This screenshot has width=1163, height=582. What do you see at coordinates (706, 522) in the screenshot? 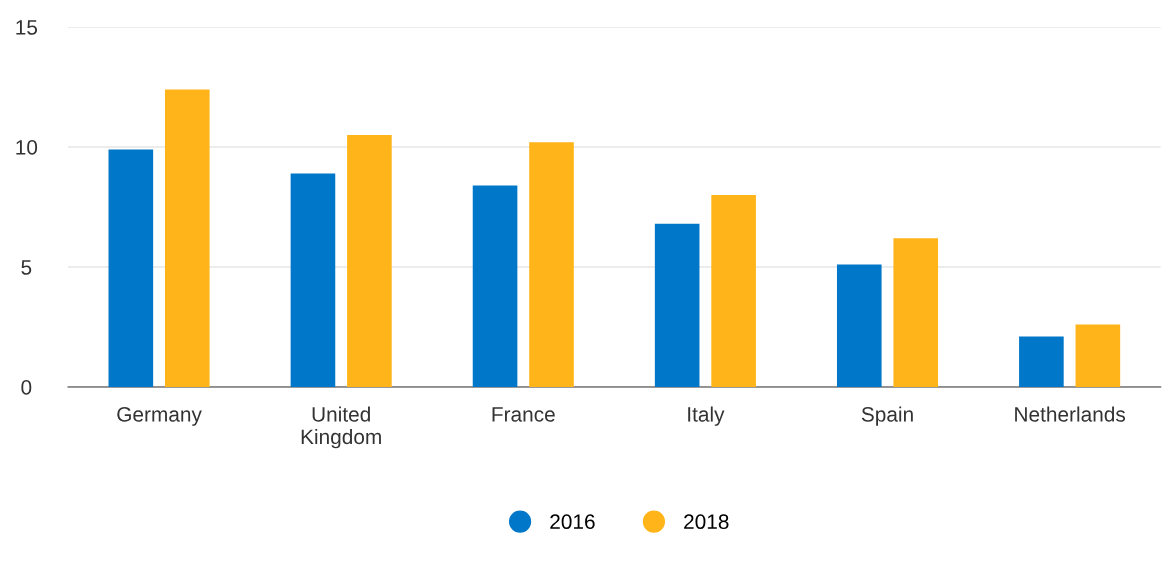
I see `legend-label: 2018` at bounding box center [706, 522].